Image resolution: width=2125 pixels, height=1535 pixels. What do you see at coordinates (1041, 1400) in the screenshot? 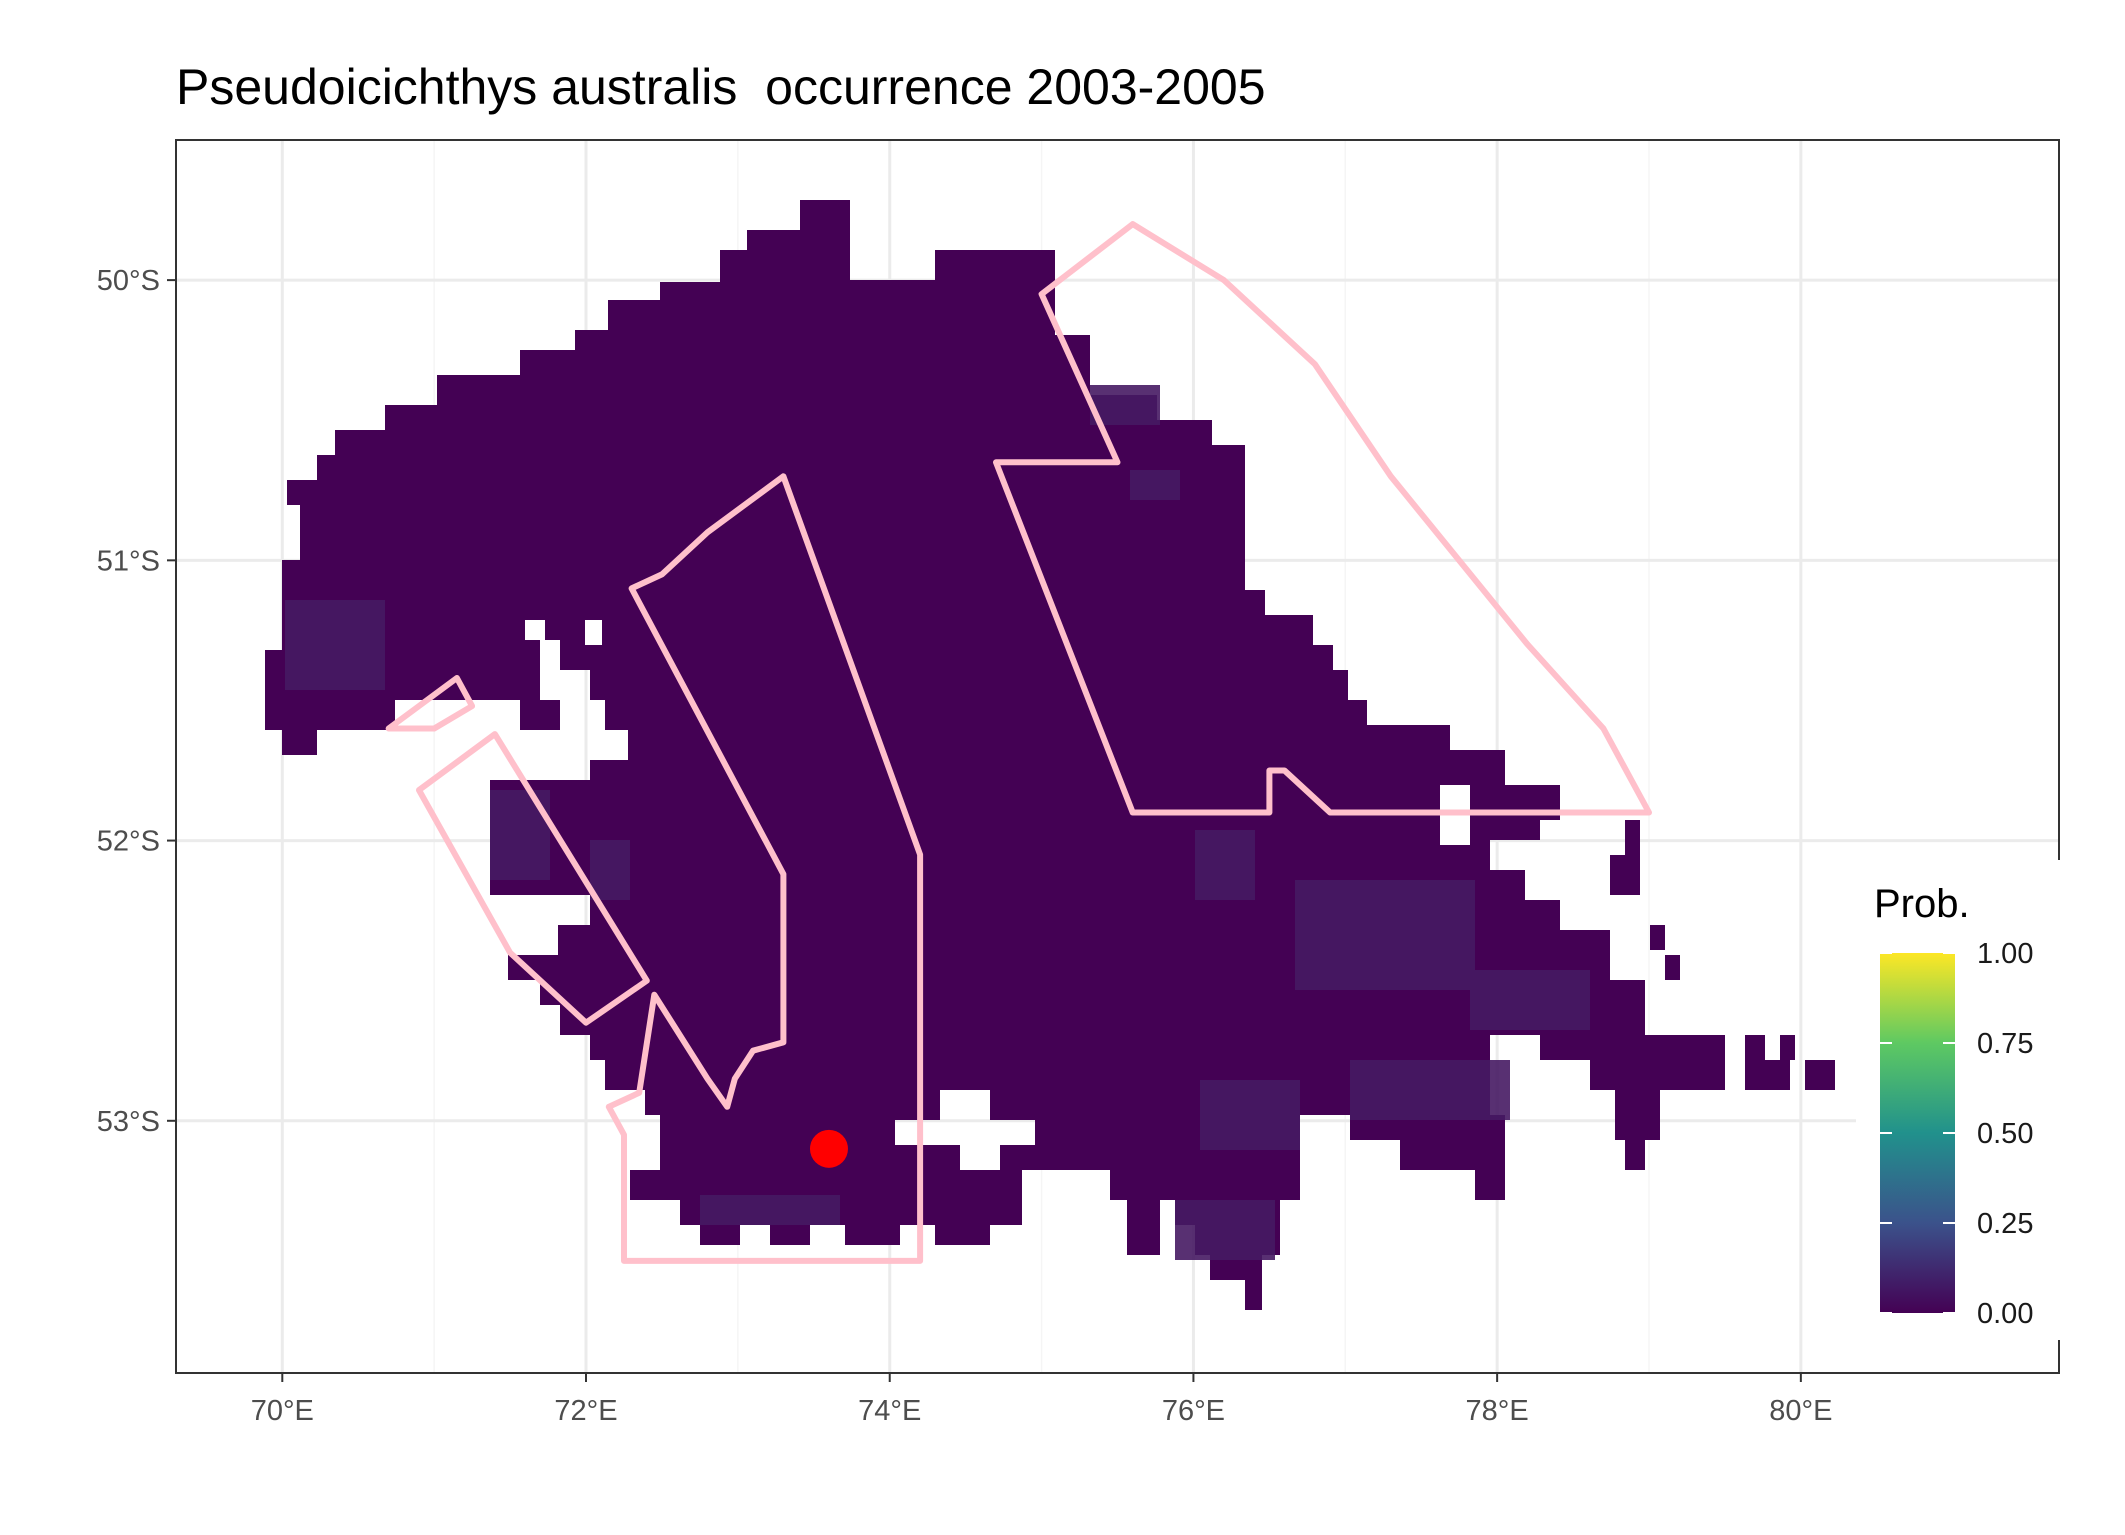
I see `x-axis: 70°E 72°E 74°E 76°E 78°E 80°E` at bounding box center [1041, 1400].